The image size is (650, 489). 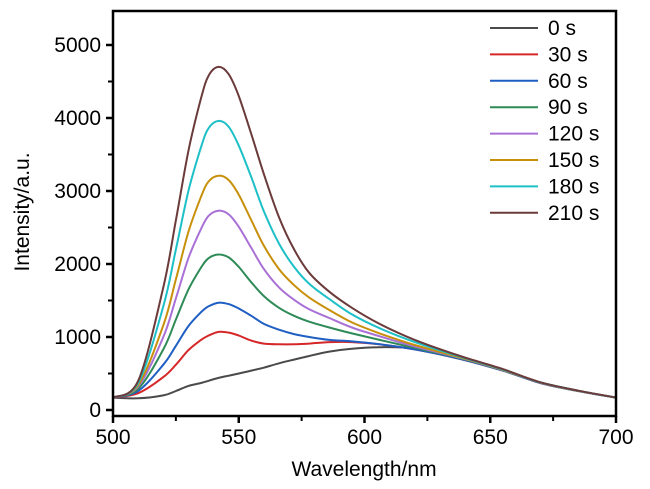 What do you see at coordinates (77, 45) in the screenshot?
I see `y-tick-label: 5000` at bounding box center [77, 45].